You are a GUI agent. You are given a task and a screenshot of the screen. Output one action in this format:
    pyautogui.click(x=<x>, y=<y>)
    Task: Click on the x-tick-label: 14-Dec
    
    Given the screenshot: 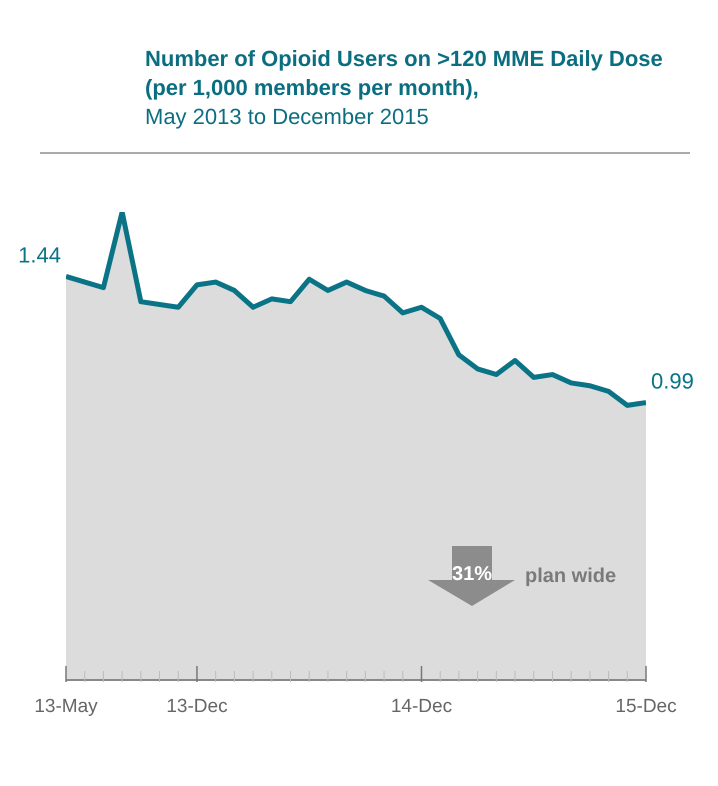 What is the action you would take?
    pyautogui.click(x=421, y=706)
    